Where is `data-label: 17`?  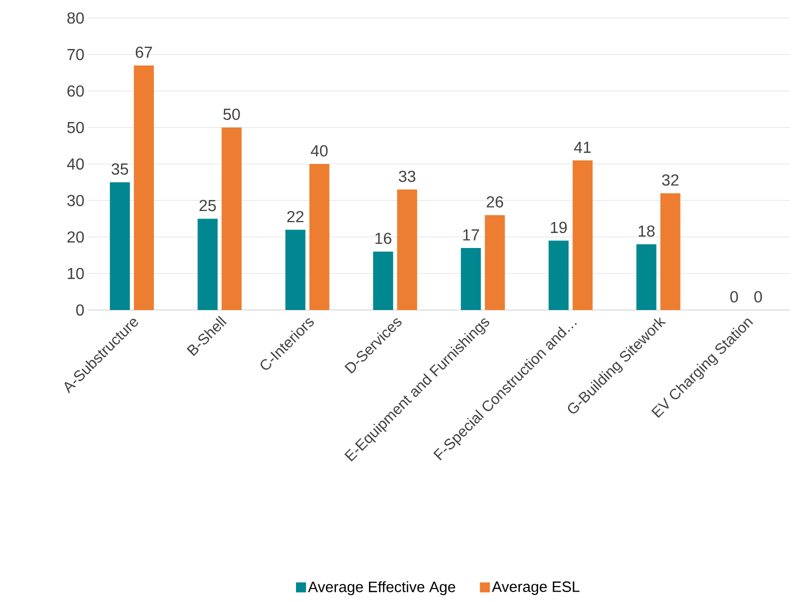
data-label: 17 is located at coordinates (471, 234).